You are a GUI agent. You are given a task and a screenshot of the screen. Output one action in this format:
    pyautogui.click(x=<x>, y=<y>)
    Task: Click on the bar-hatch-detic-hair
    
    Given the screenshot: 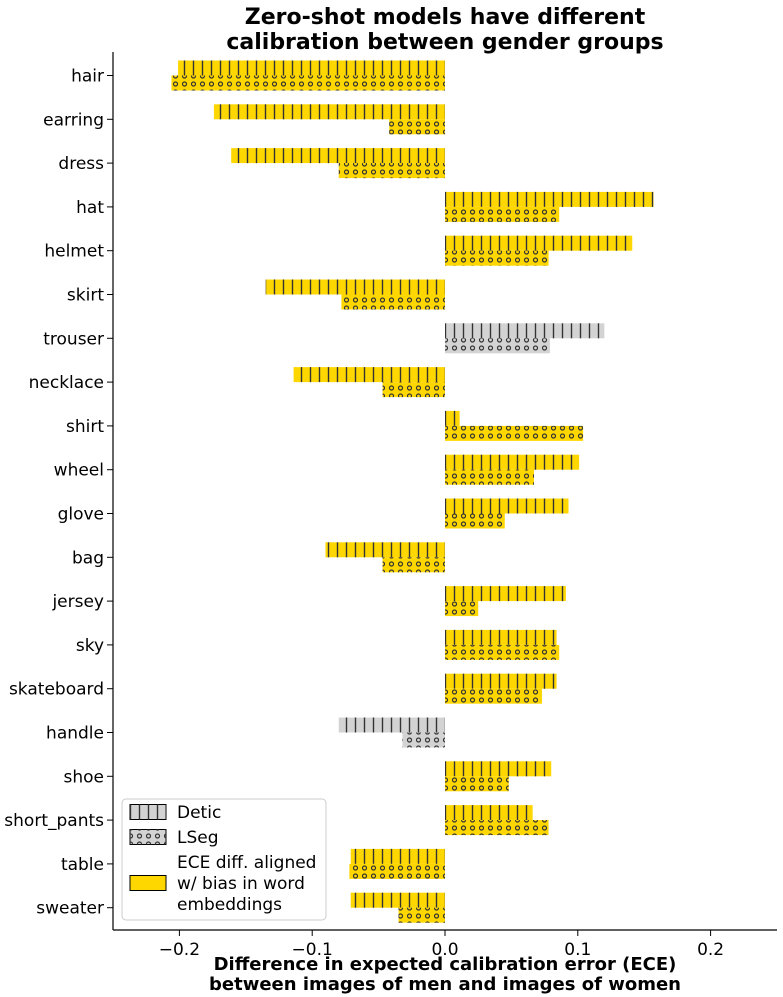 What is the action you would take?
    pyautogui.click(x=311, y=68)
    